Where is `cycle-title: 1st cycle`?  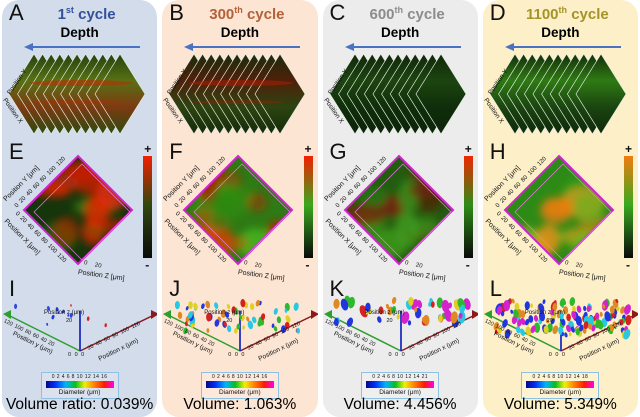
cycle-title: 1st cycle is located at coordinates (86, 14).